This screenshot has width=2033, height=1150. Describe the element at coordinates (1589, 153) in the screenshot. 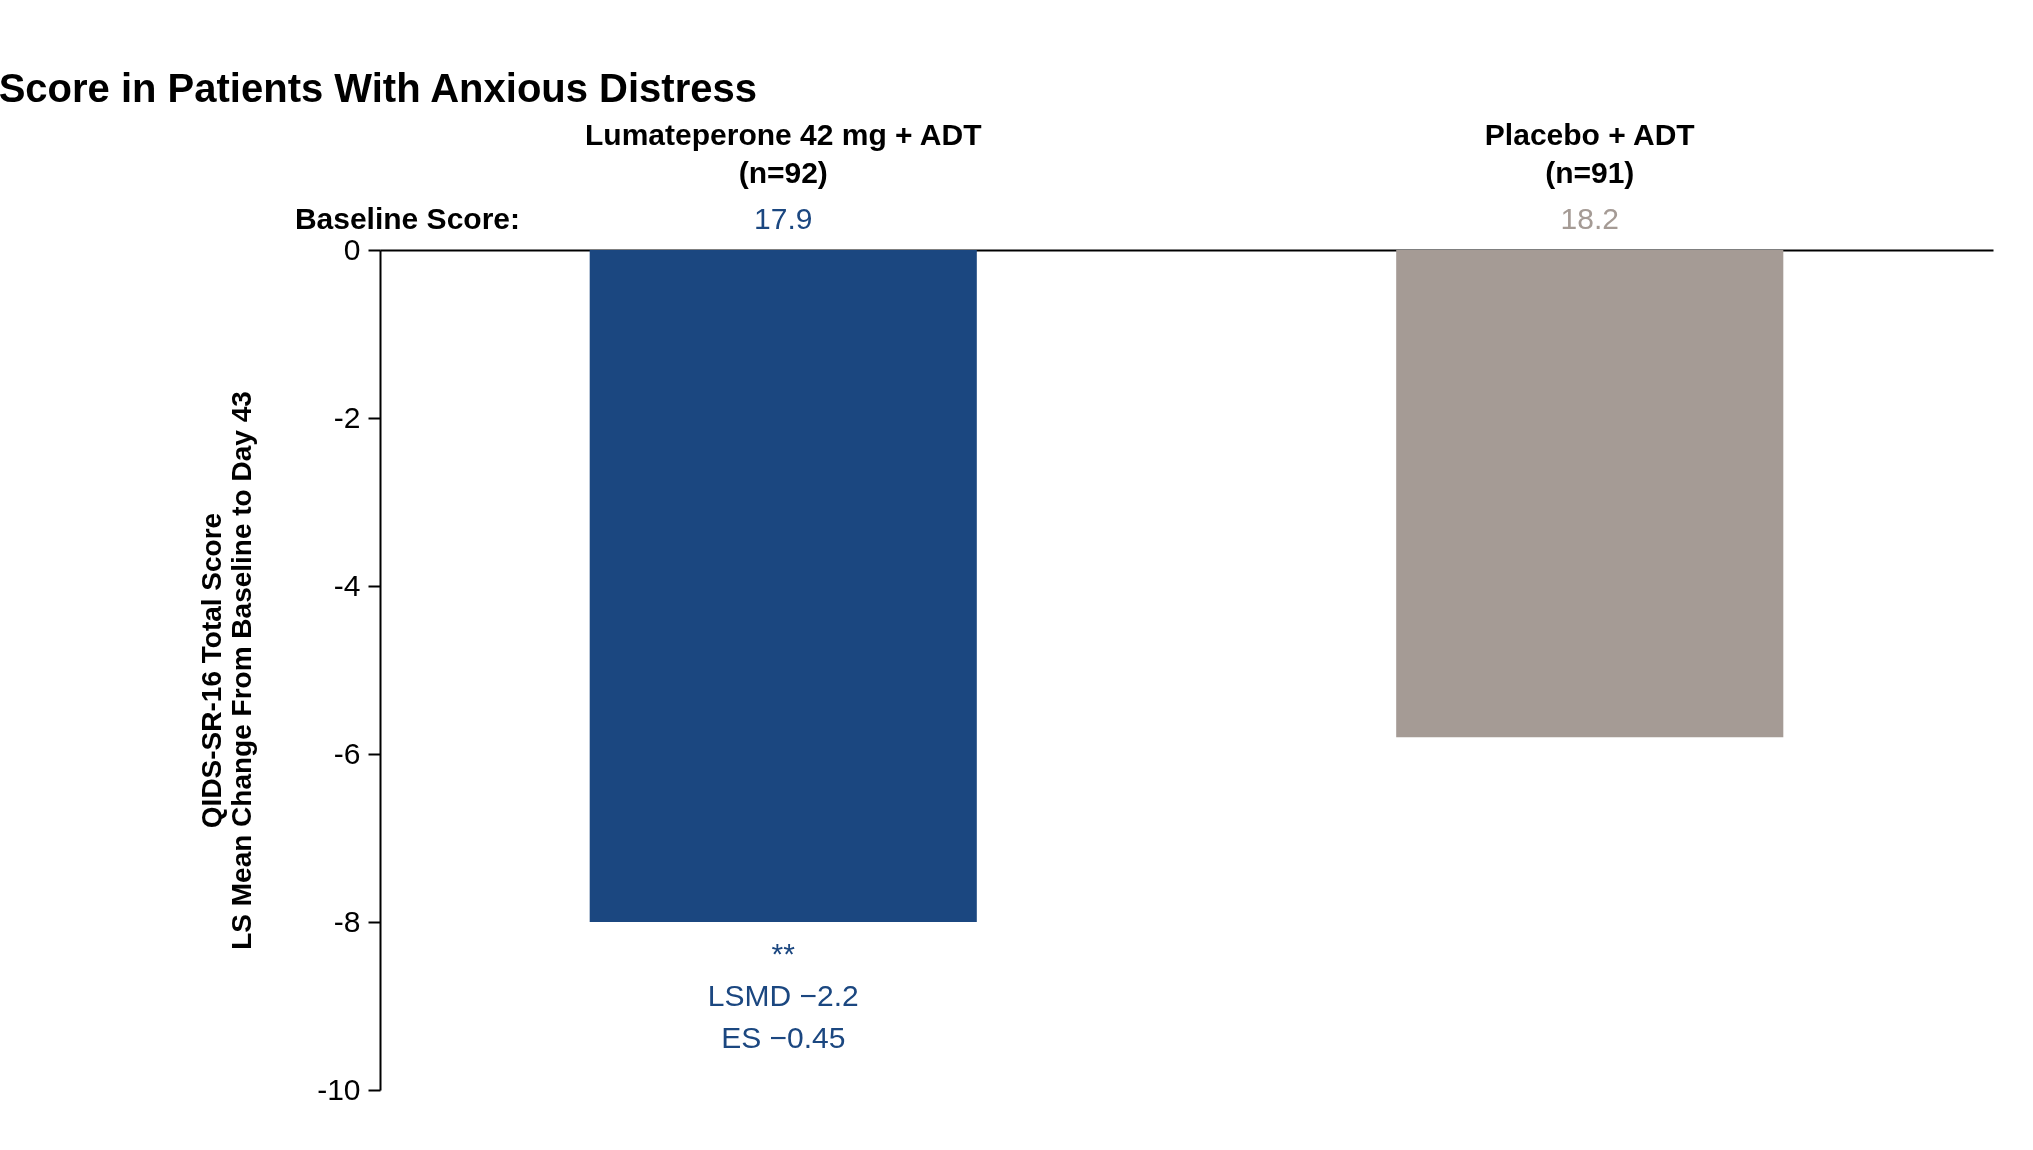

I see `x-tick-label: Placebo + ADT (n=91)` at that location.